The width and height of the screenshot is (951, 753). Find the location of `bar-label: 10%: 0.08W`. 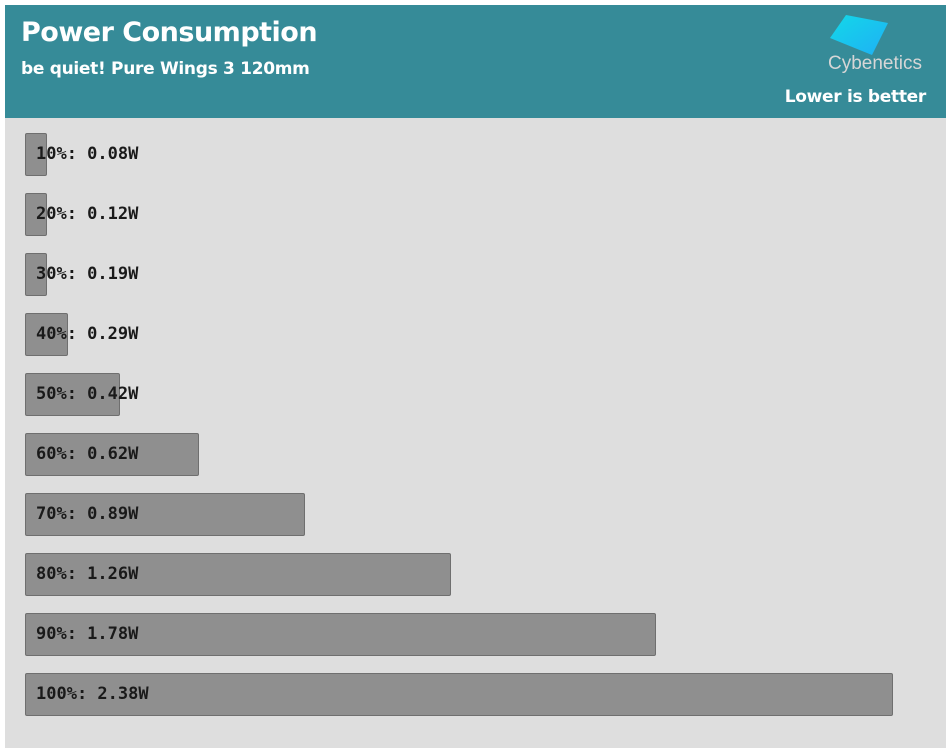

bar-label: 10%: 0.08W is located at coordinates (87, 154).